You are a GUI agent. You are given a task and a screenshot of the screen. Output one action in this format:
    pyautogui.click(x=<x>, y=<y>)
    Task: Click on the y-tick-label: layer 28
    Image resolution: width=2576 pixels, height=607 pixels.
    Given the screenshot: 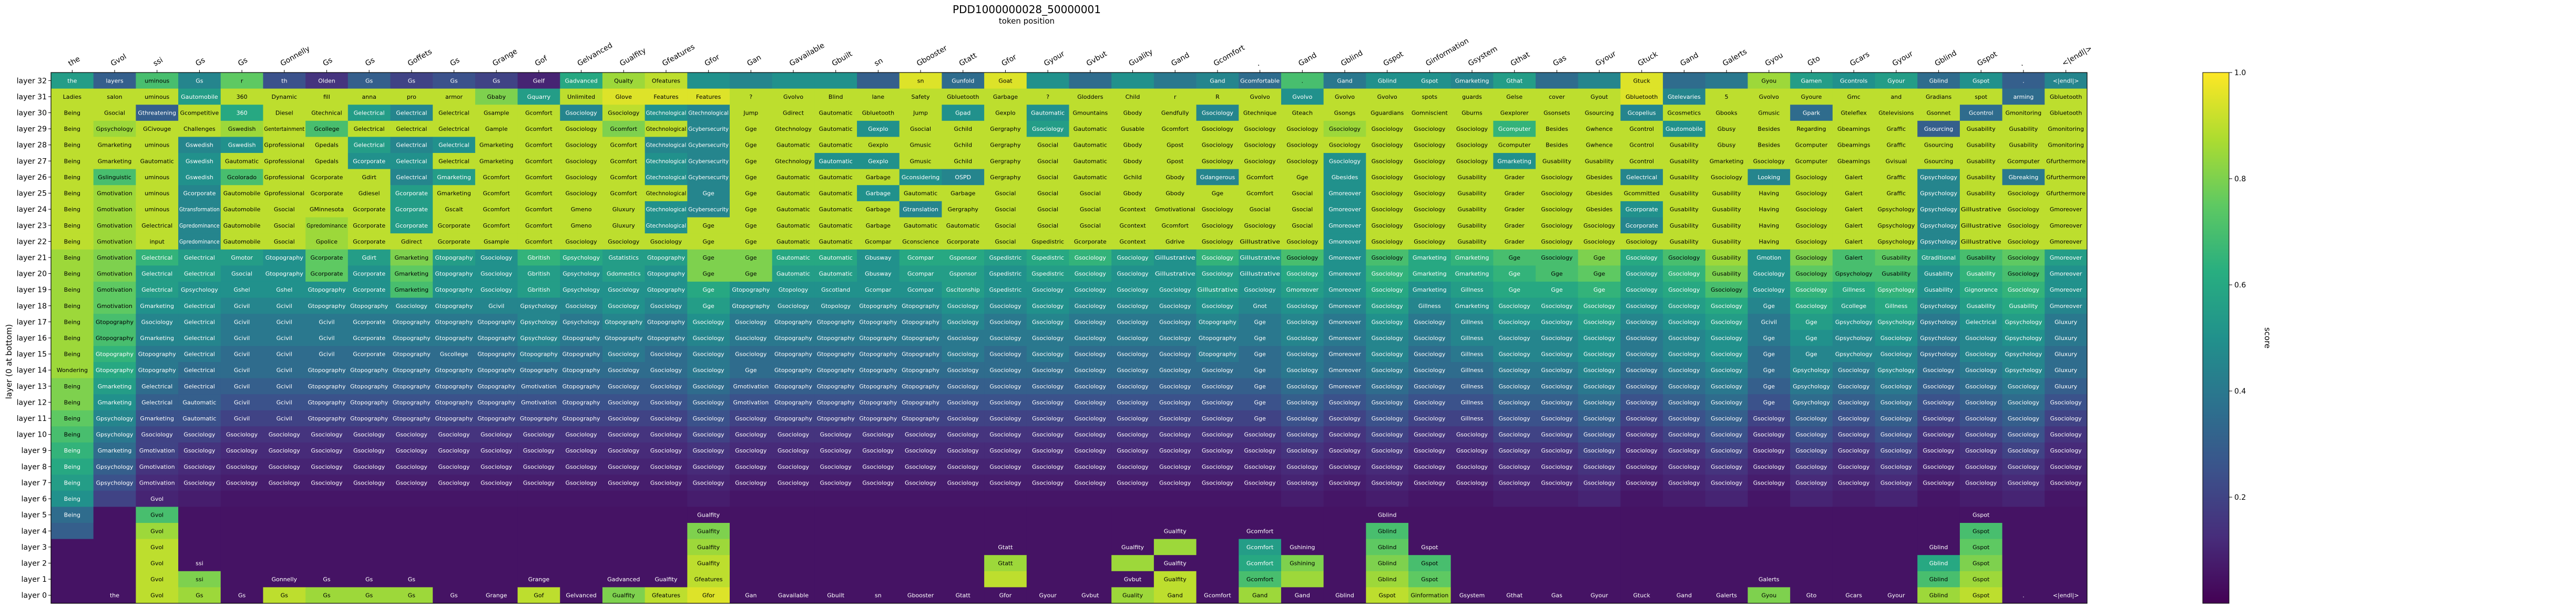 What is the action you would take?
    pyautogui.click(x=32, y=146)
    